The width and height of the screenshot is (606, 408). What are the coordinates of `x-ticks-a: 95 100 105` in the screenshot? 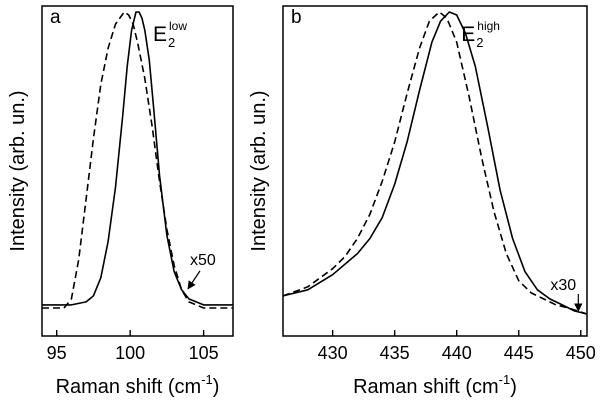 It's located at (133, 346).